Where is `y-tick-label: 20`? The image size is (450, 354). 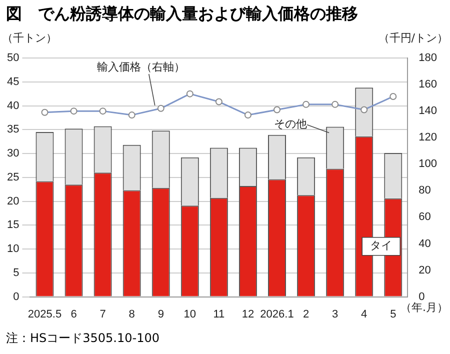 y-tick-label: 20 is located at coordinates (13, 201).